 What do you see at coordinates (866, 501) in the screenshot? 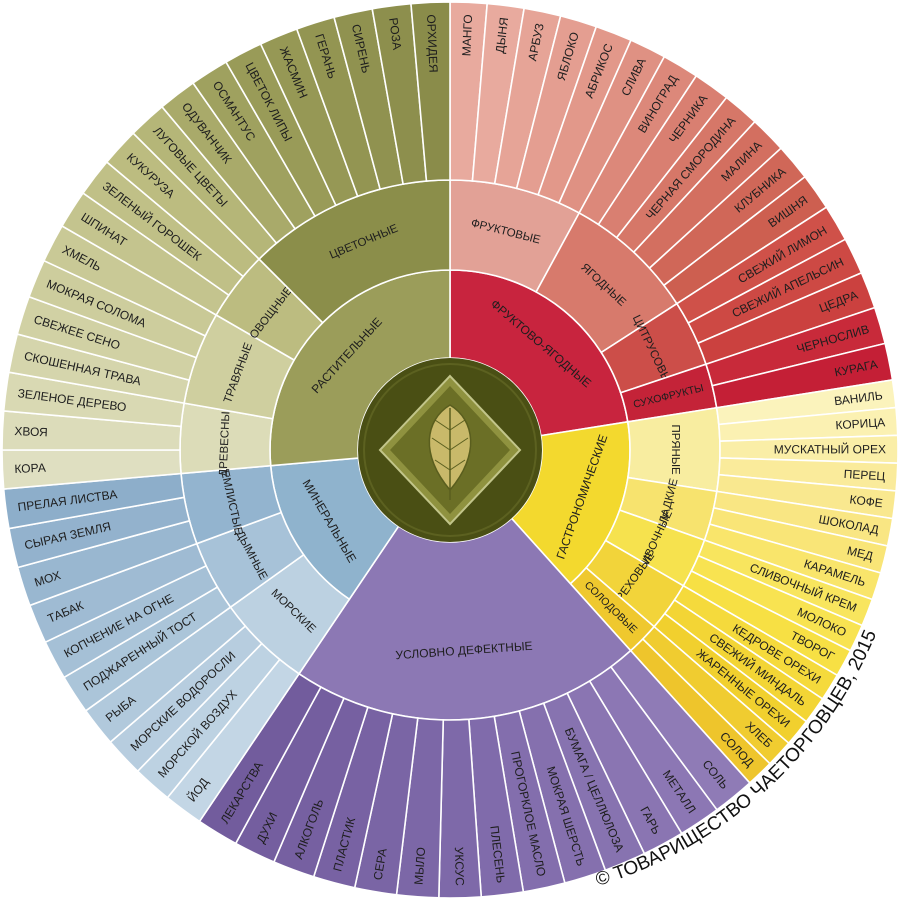
I see `category-1-item-4-label: КОФЕ` at bounding box center [866, 501].